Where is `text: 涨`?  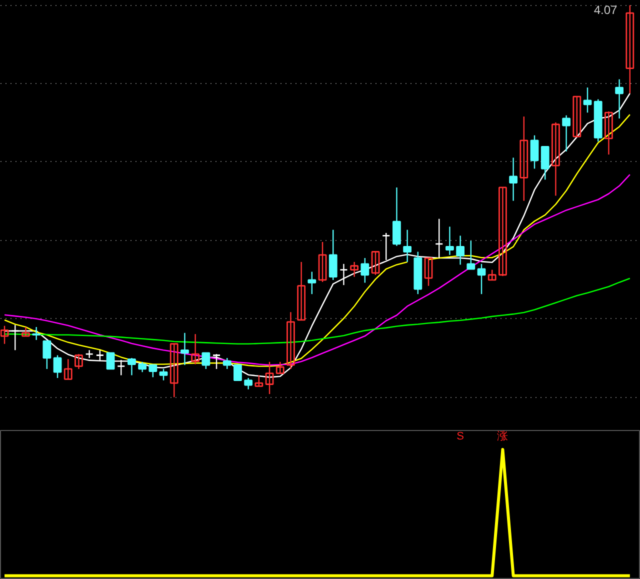
text: 涨 is located at coordinates (502, 436).